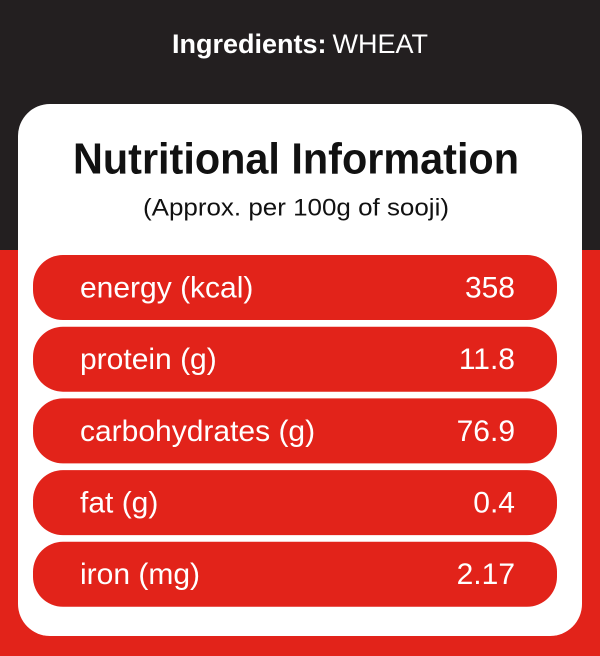  Describe the element at coordinates (490, 287) in the screenshot. I see `row-value: 358` at that location.